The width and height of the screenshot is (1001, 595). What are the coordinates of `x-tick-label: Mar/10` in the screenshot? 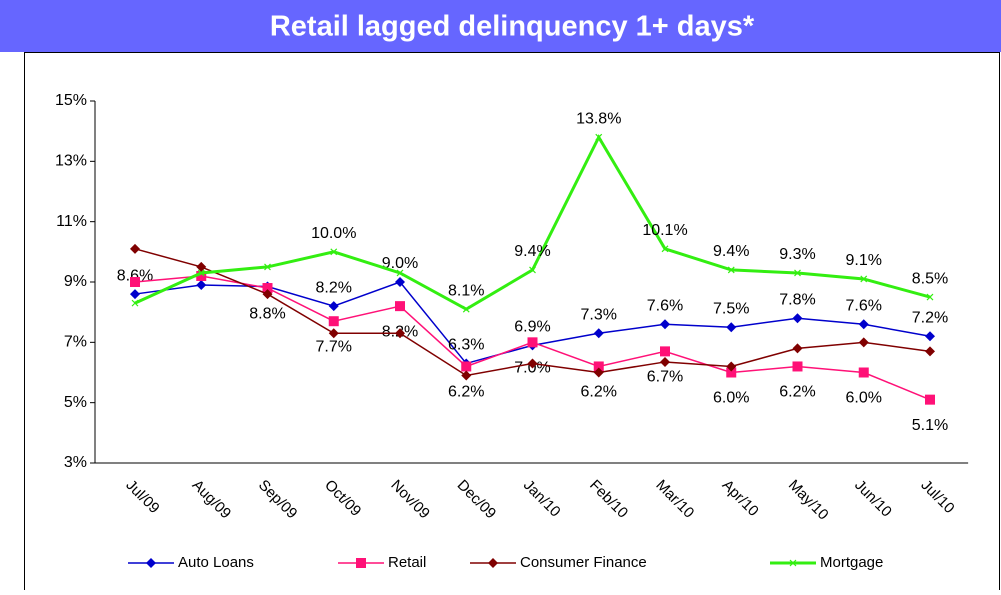 It's located at (674, 499).